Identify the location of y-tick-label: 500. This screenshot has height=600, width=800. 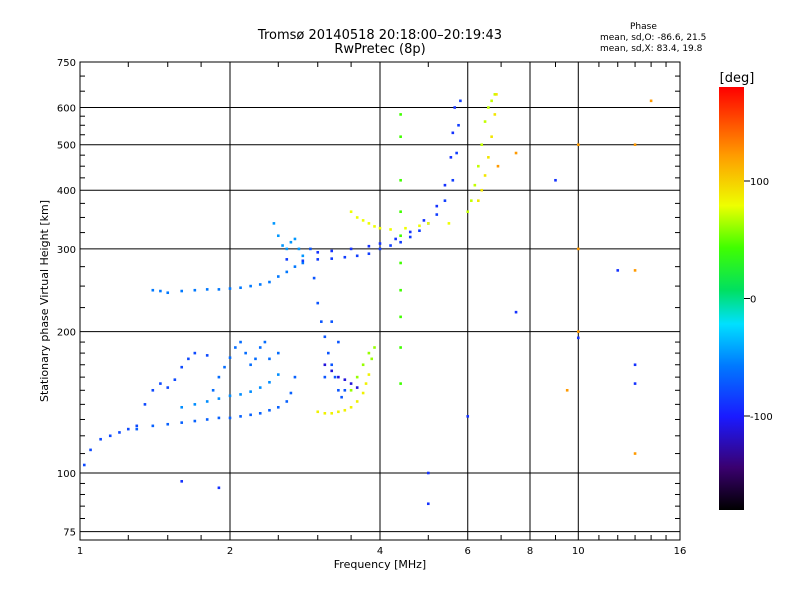
(66, 146).